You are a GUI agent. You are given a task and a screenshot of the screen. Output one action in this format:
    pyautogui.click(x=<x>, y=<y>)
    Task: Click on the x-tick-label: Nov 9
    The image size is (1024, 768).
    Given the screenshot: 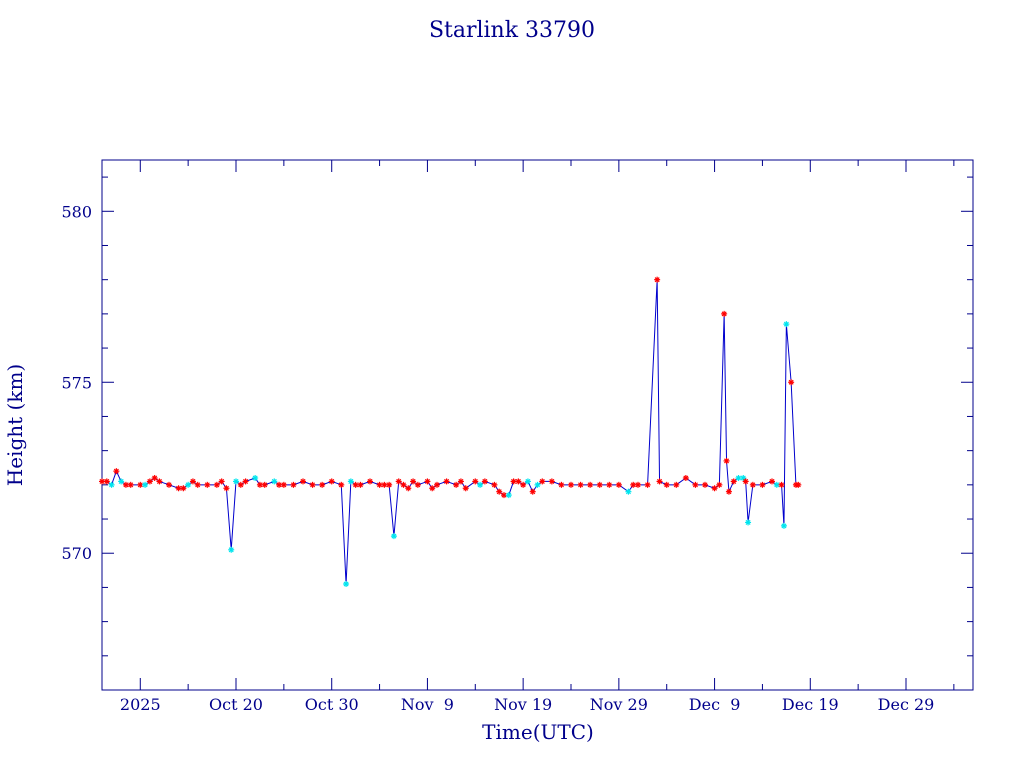 What is the action you would take?
    pyautogui.click(x=427, y=704)
    